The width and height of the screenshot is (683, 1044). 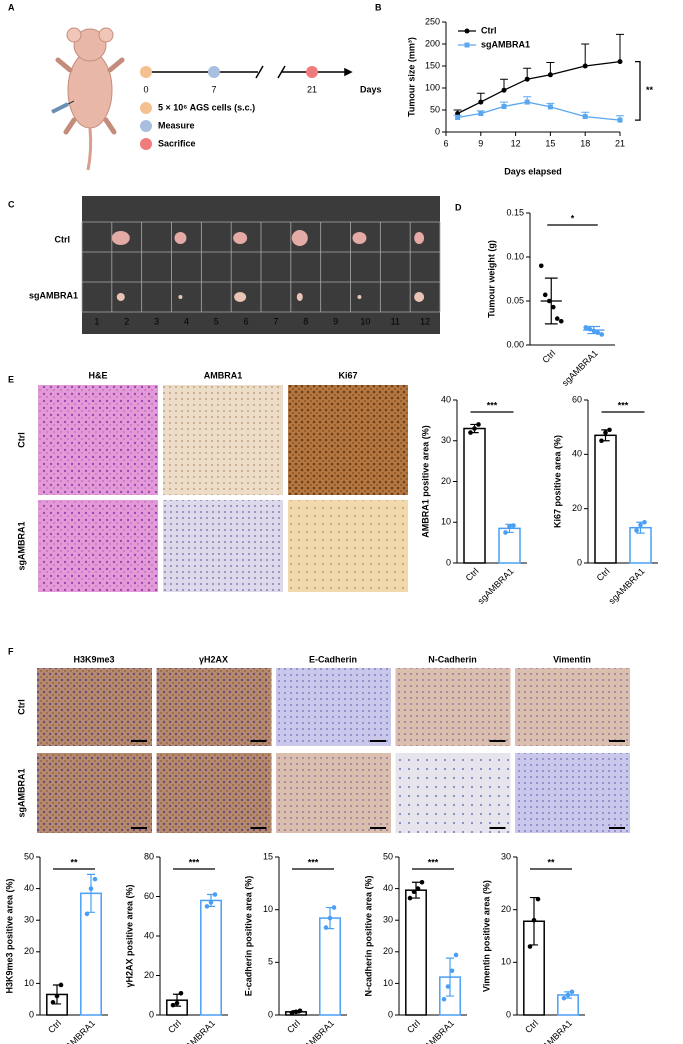 I want to click on legend-label: Measure, so click(x=176, y=125).